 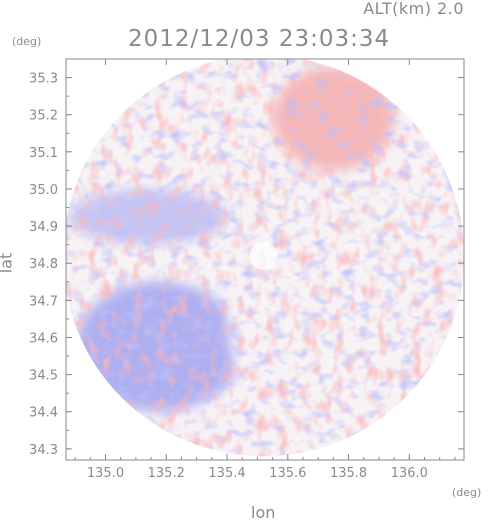 I want to click on y-tick-label: 35.2, so click(x=43, y=116).